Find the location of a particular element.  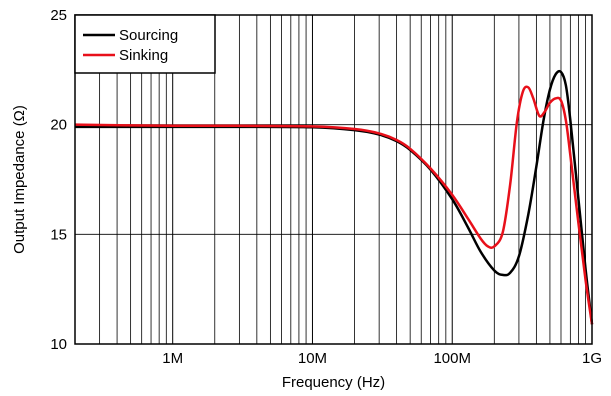

legend: Sourcing Sinking is located at coordinates (145, 44).